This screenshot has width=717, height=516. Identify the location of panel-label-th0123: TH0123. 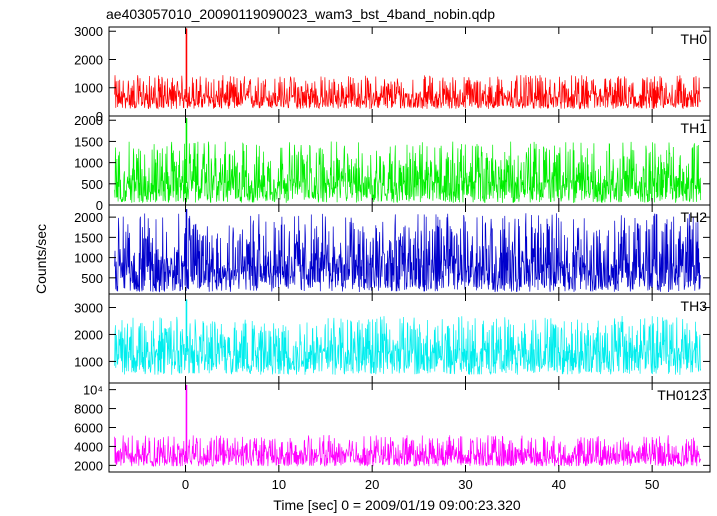
(682, 395).